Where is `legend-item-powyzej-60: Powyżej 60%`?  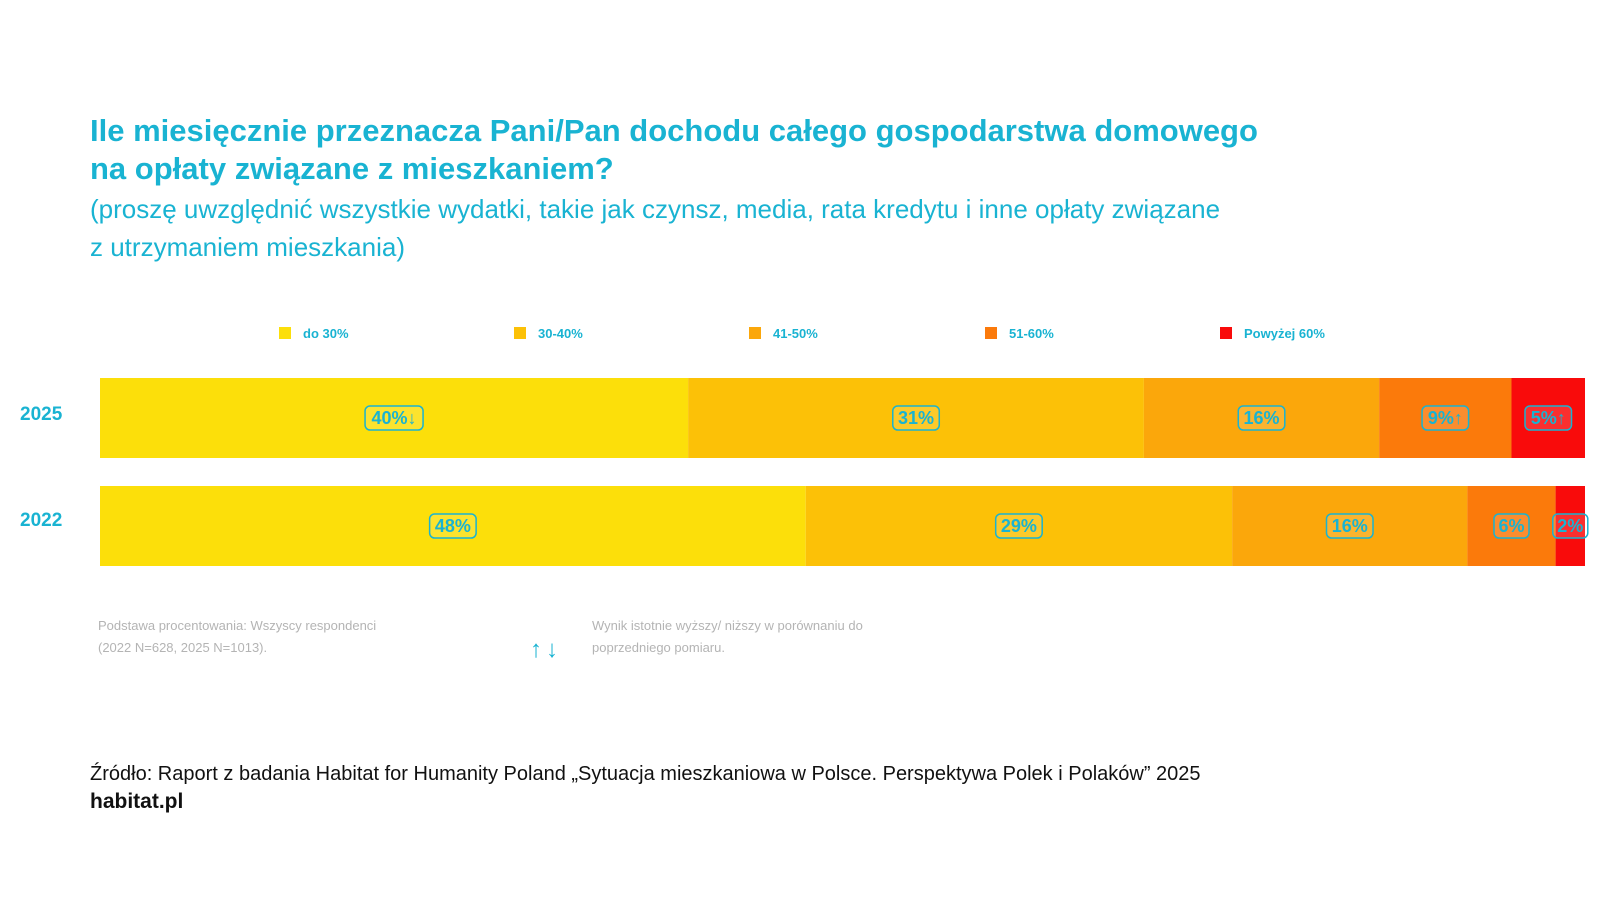 legend-item-powyzej-60: Powyżej 60% is located at coordinates (1272, 333).